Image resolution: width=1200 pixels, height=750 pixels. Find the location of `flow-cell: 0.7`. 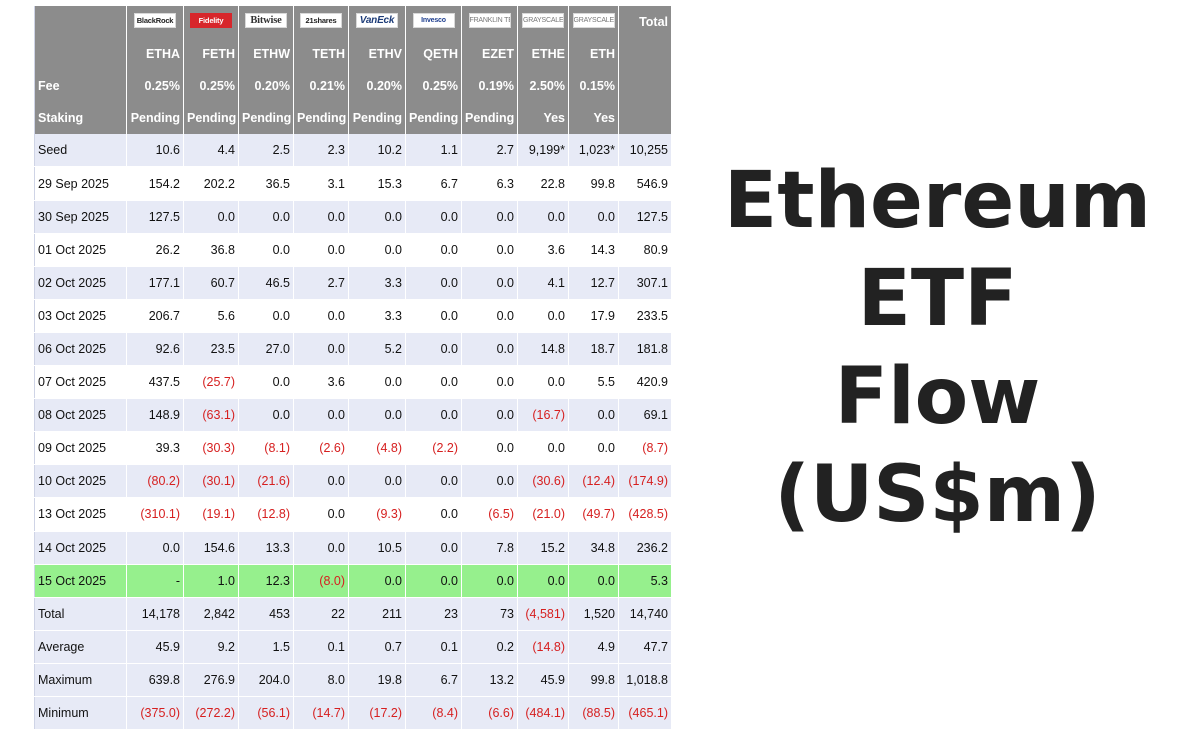

flow-cell: 0.7 is located at coordinates (377, 647).